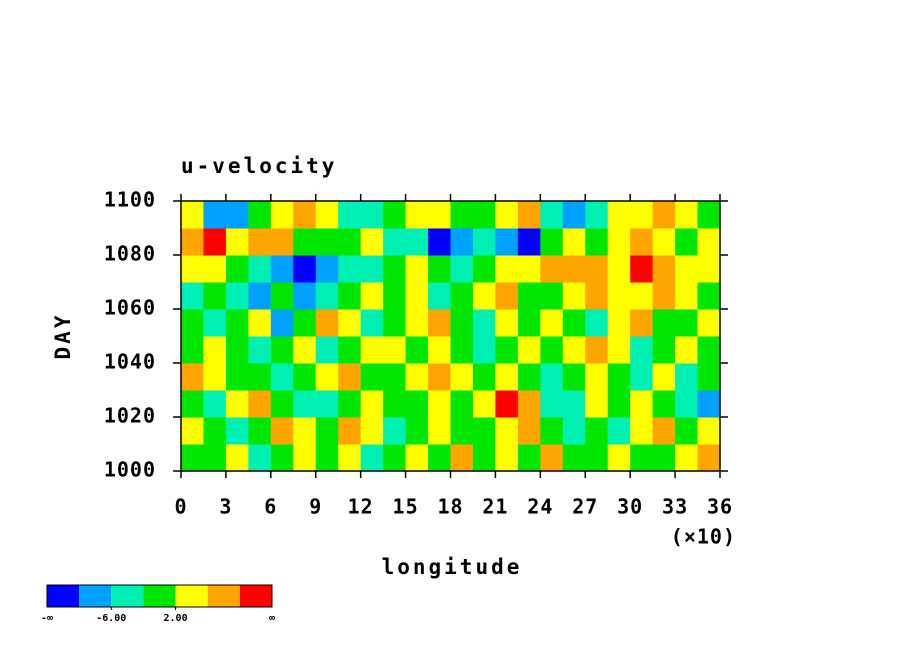 The image size is (904, 654). Describe the element at coordinates (450, 507) in the screenshot. I see `x-tick-label: 18` at that location.